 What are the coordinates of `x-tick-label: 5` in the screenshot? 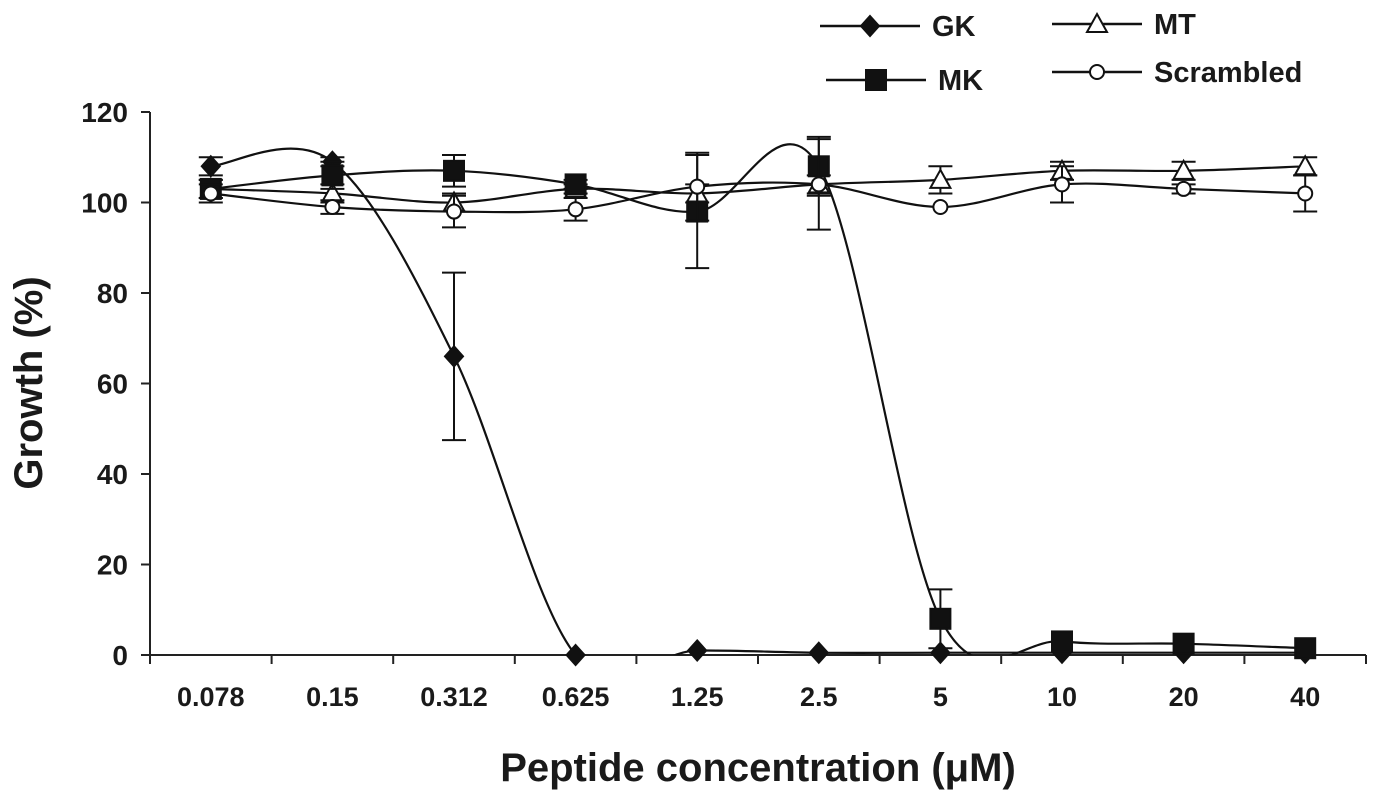 It's located at (940, 697).